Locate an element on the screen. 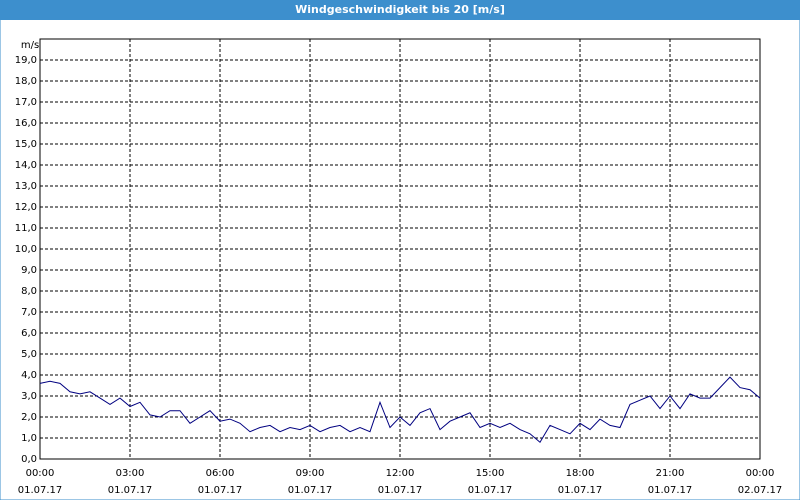 This screenshot has height=504, width=800. chart-title: Windgeschwindigkeit bis 20 [m/s] is located at coordinates (400, 9).